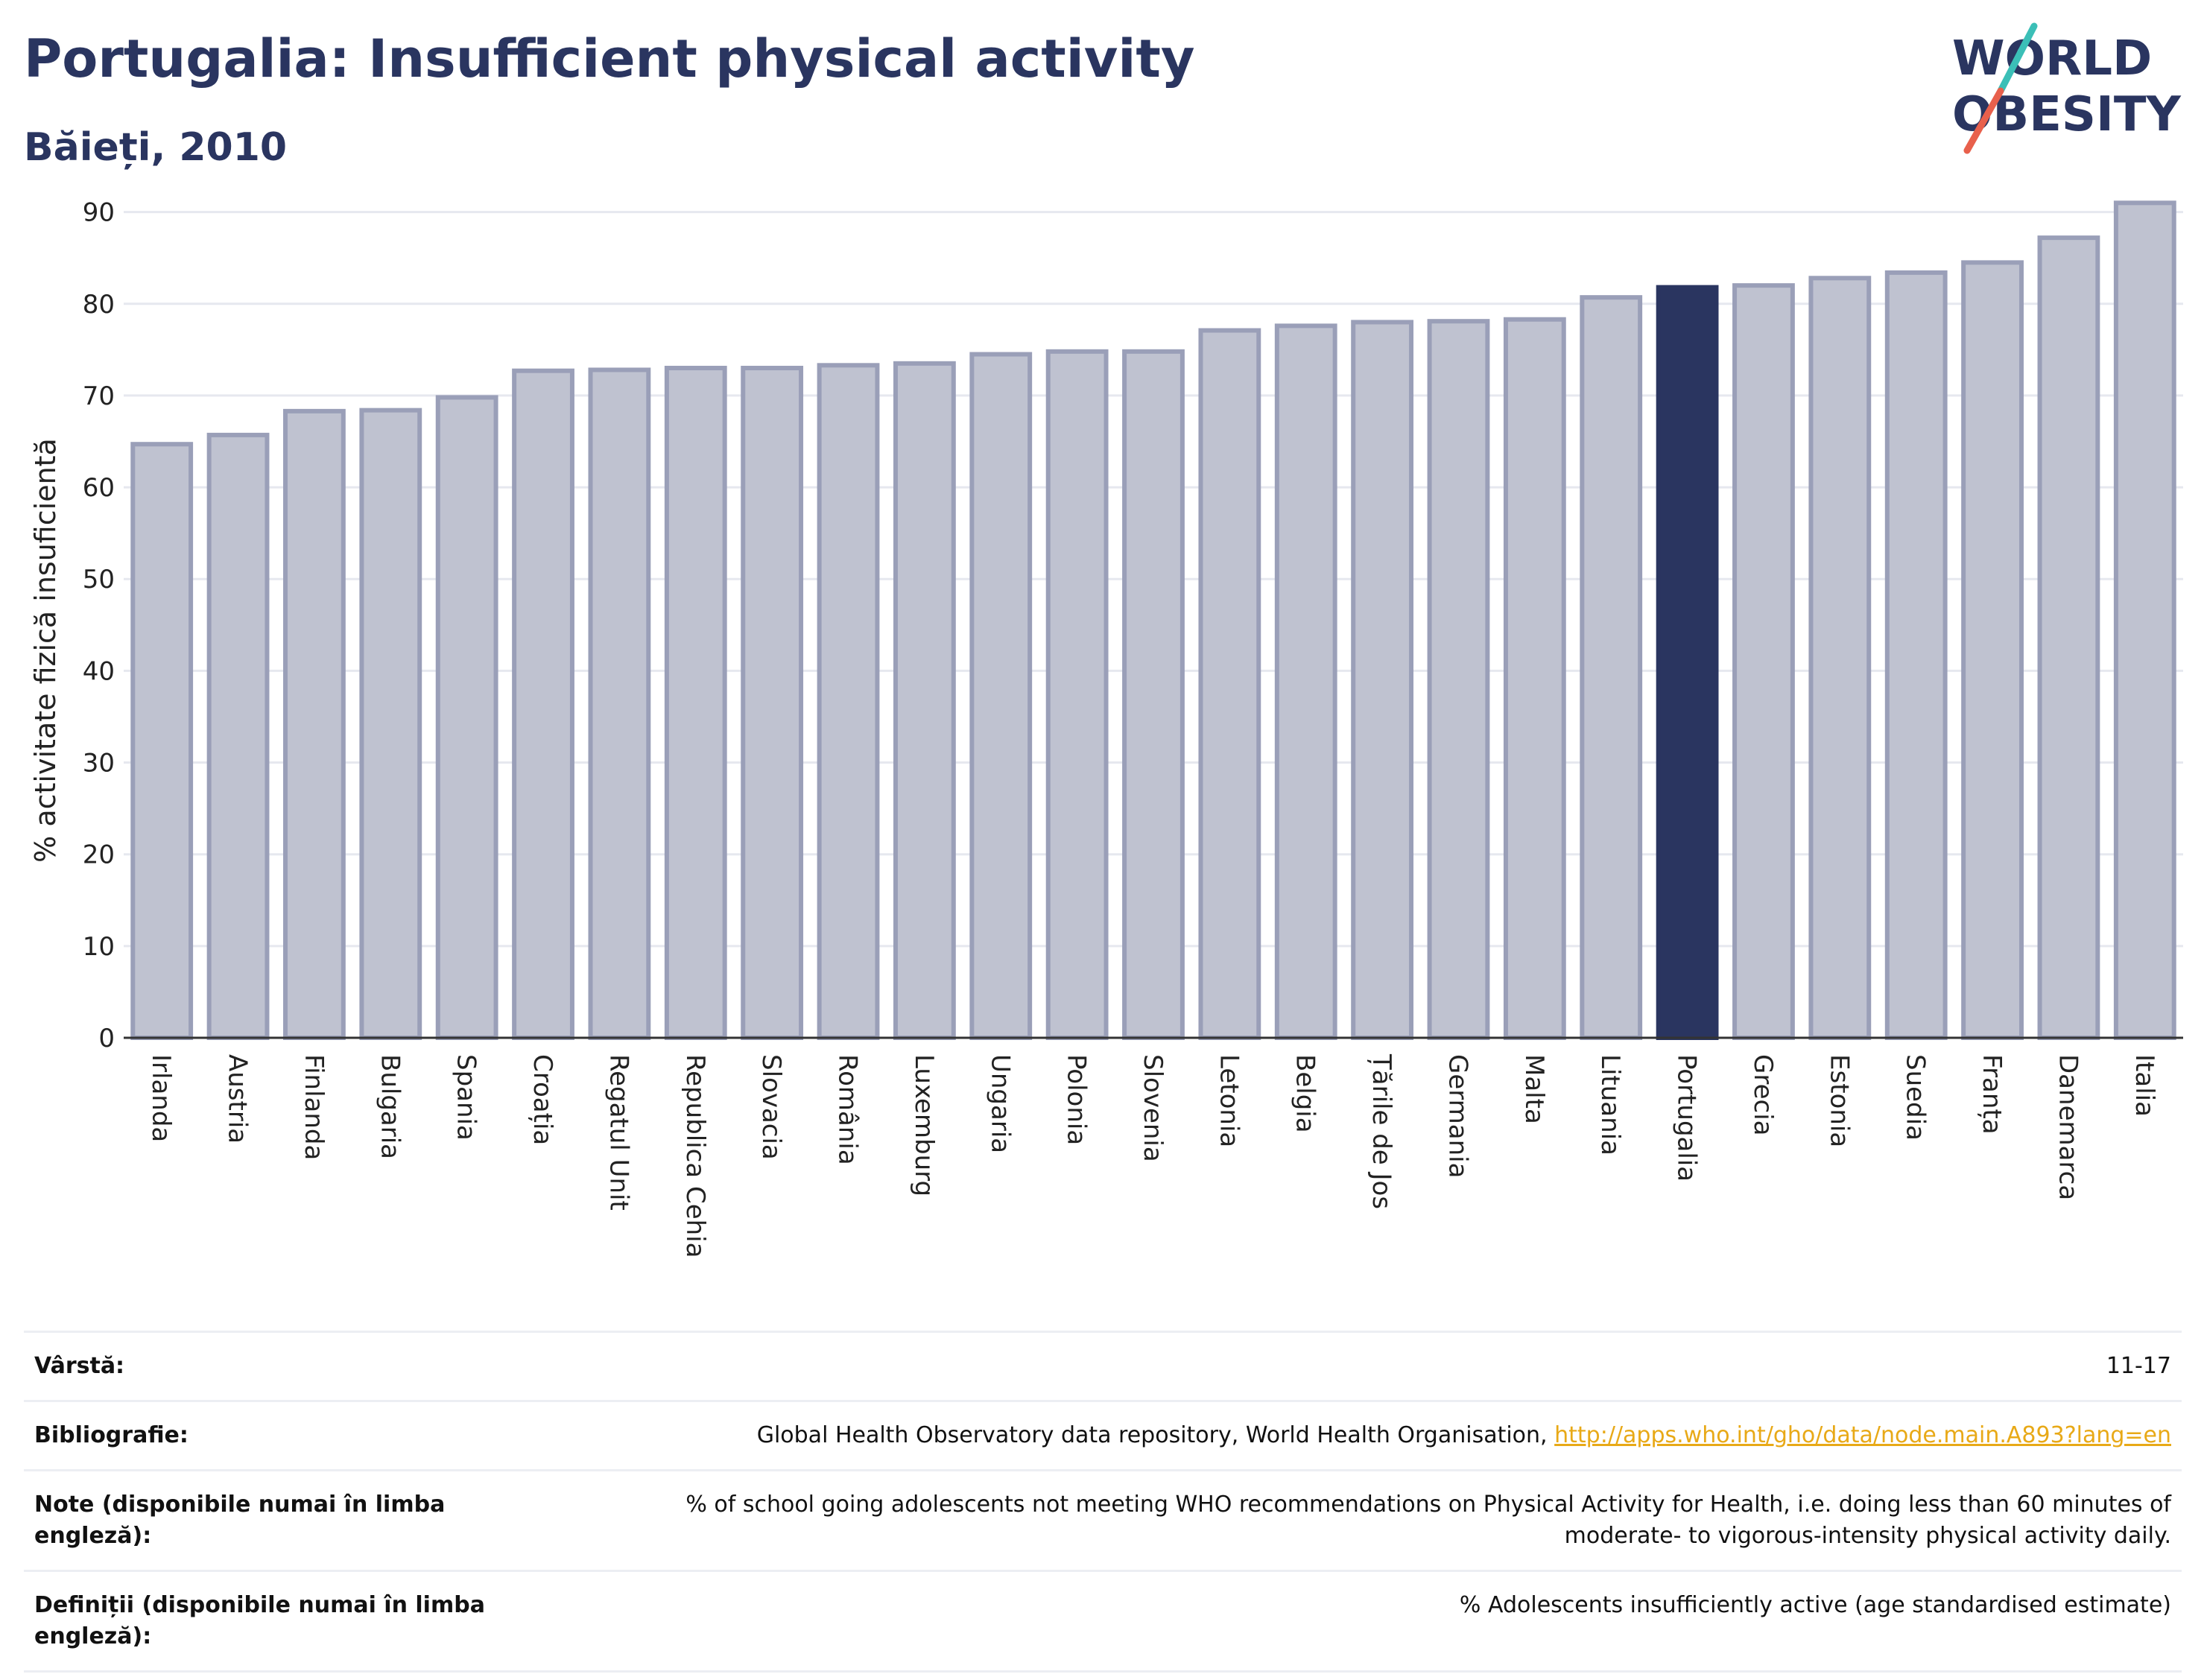 The width and height of the screenshot is (2204, 1680). I want to click on logo-red-stroke, so click(1983, 120).